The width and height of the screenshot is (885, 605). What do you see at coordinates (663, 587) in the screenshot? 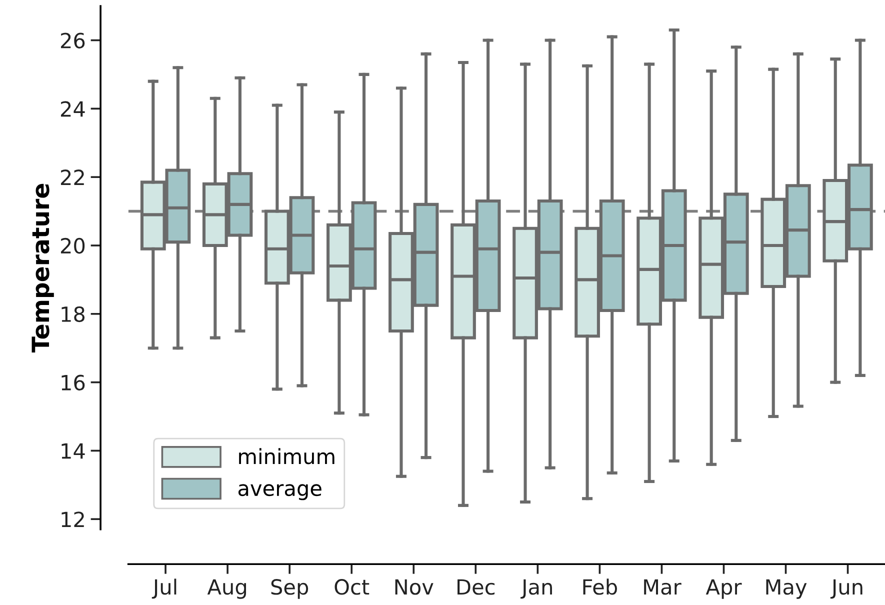
I see `x-tick-label: Mar` at bounding box center [663, 587].